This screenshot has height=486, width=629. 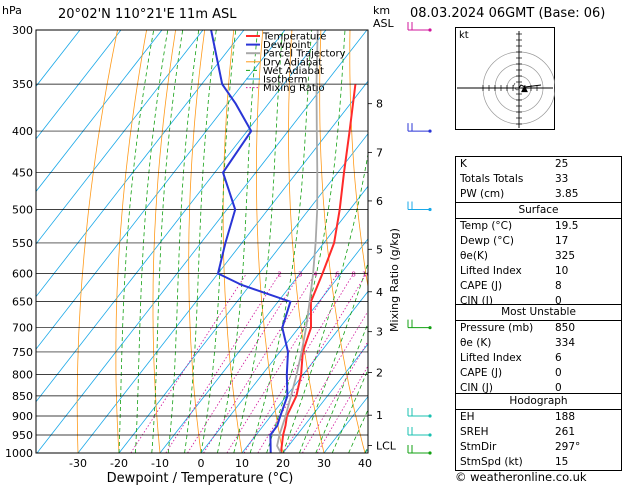 I want to click on legend-entry: Dewpoint, so click(x=287, y=45).